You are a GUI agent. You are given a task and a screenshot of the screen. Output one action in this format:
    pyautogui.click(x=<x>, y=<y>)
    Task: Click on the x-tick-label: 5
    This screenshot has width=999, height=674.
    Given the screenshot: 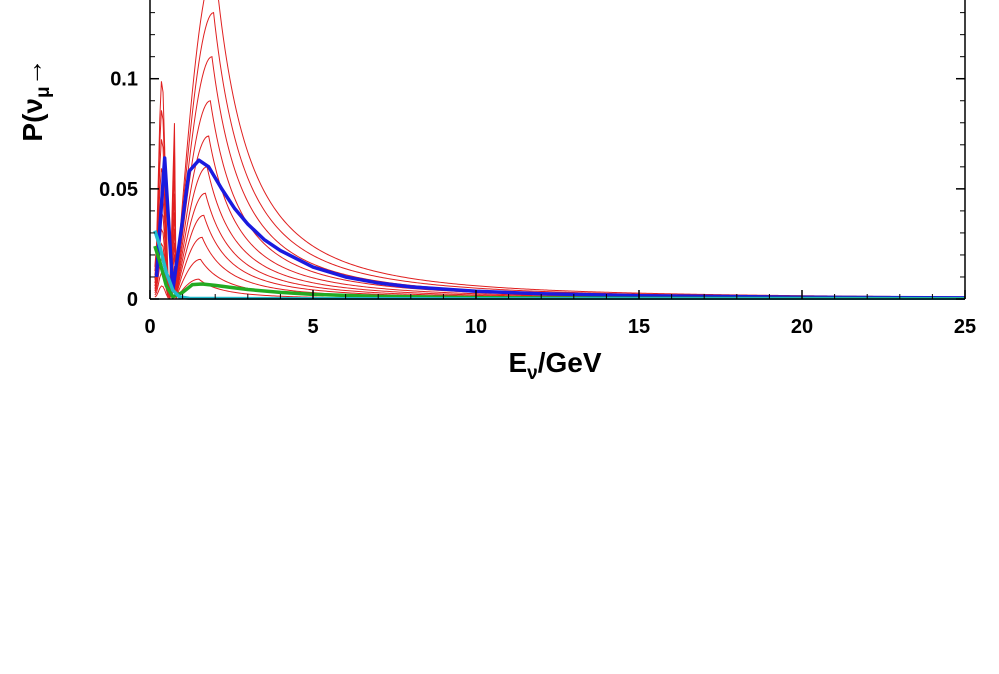 What is the action you would take?
    pyautogui.click(x=312, y=327)
    